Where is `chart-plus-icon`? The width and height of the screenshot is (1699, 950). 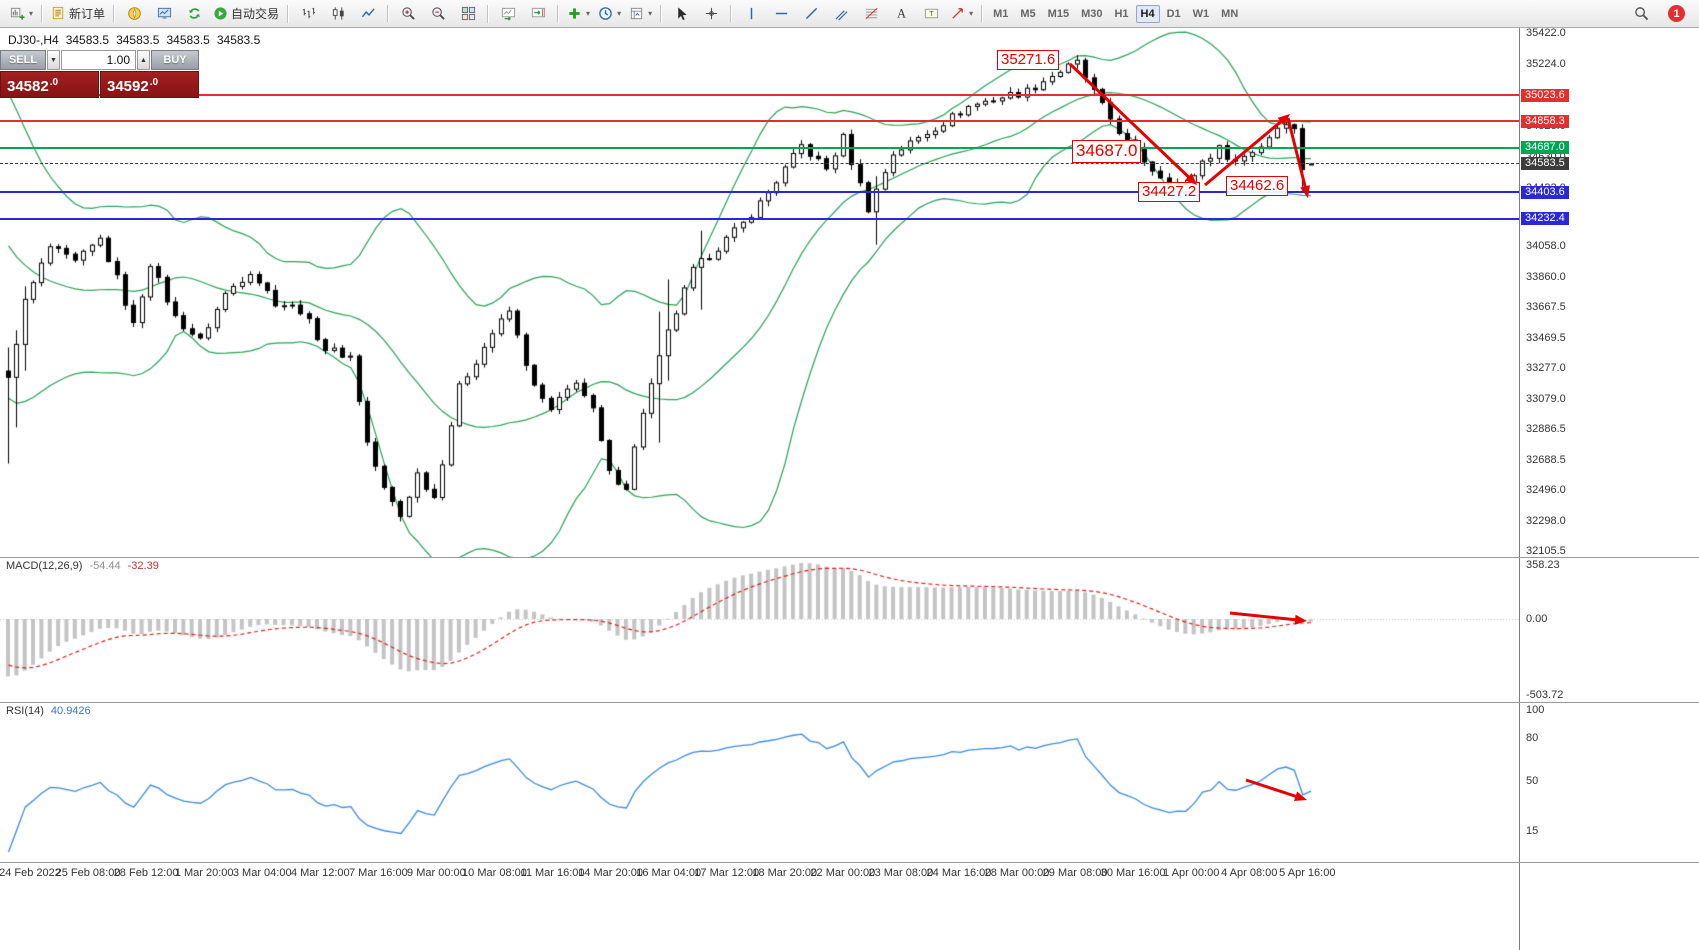
chart-plus-icon is located at coordinates (17, 13).